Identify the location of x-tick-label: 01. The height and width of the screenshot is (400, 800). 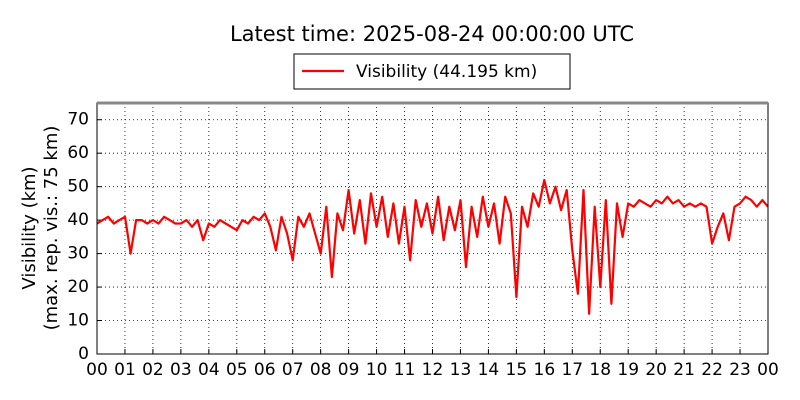
(125, 370).